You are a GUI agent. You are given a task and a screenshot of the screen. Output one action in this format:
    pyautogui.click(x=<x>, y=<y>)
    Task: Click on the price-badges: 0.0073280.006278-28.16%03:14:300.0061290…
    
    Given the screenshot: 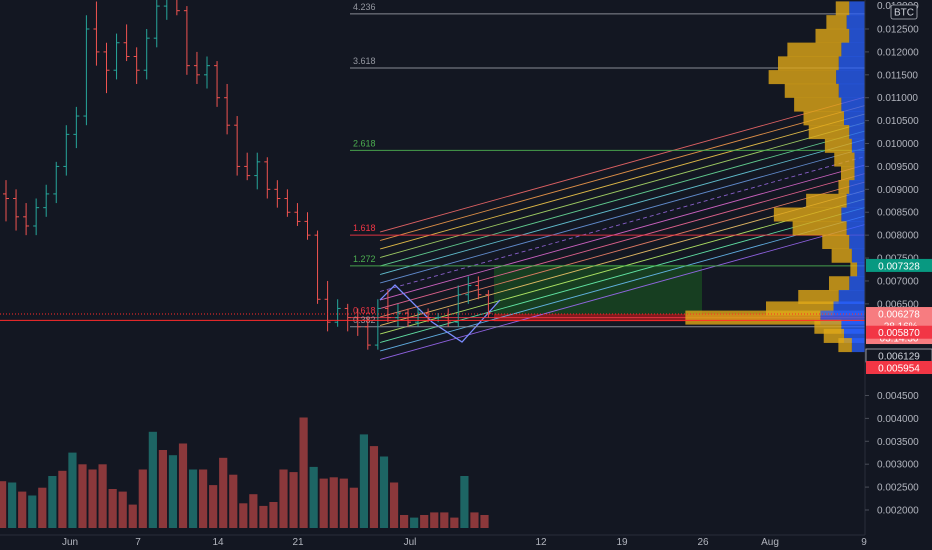 What is the action you would take?
    pyautogui.click(x=898, y=316)
    